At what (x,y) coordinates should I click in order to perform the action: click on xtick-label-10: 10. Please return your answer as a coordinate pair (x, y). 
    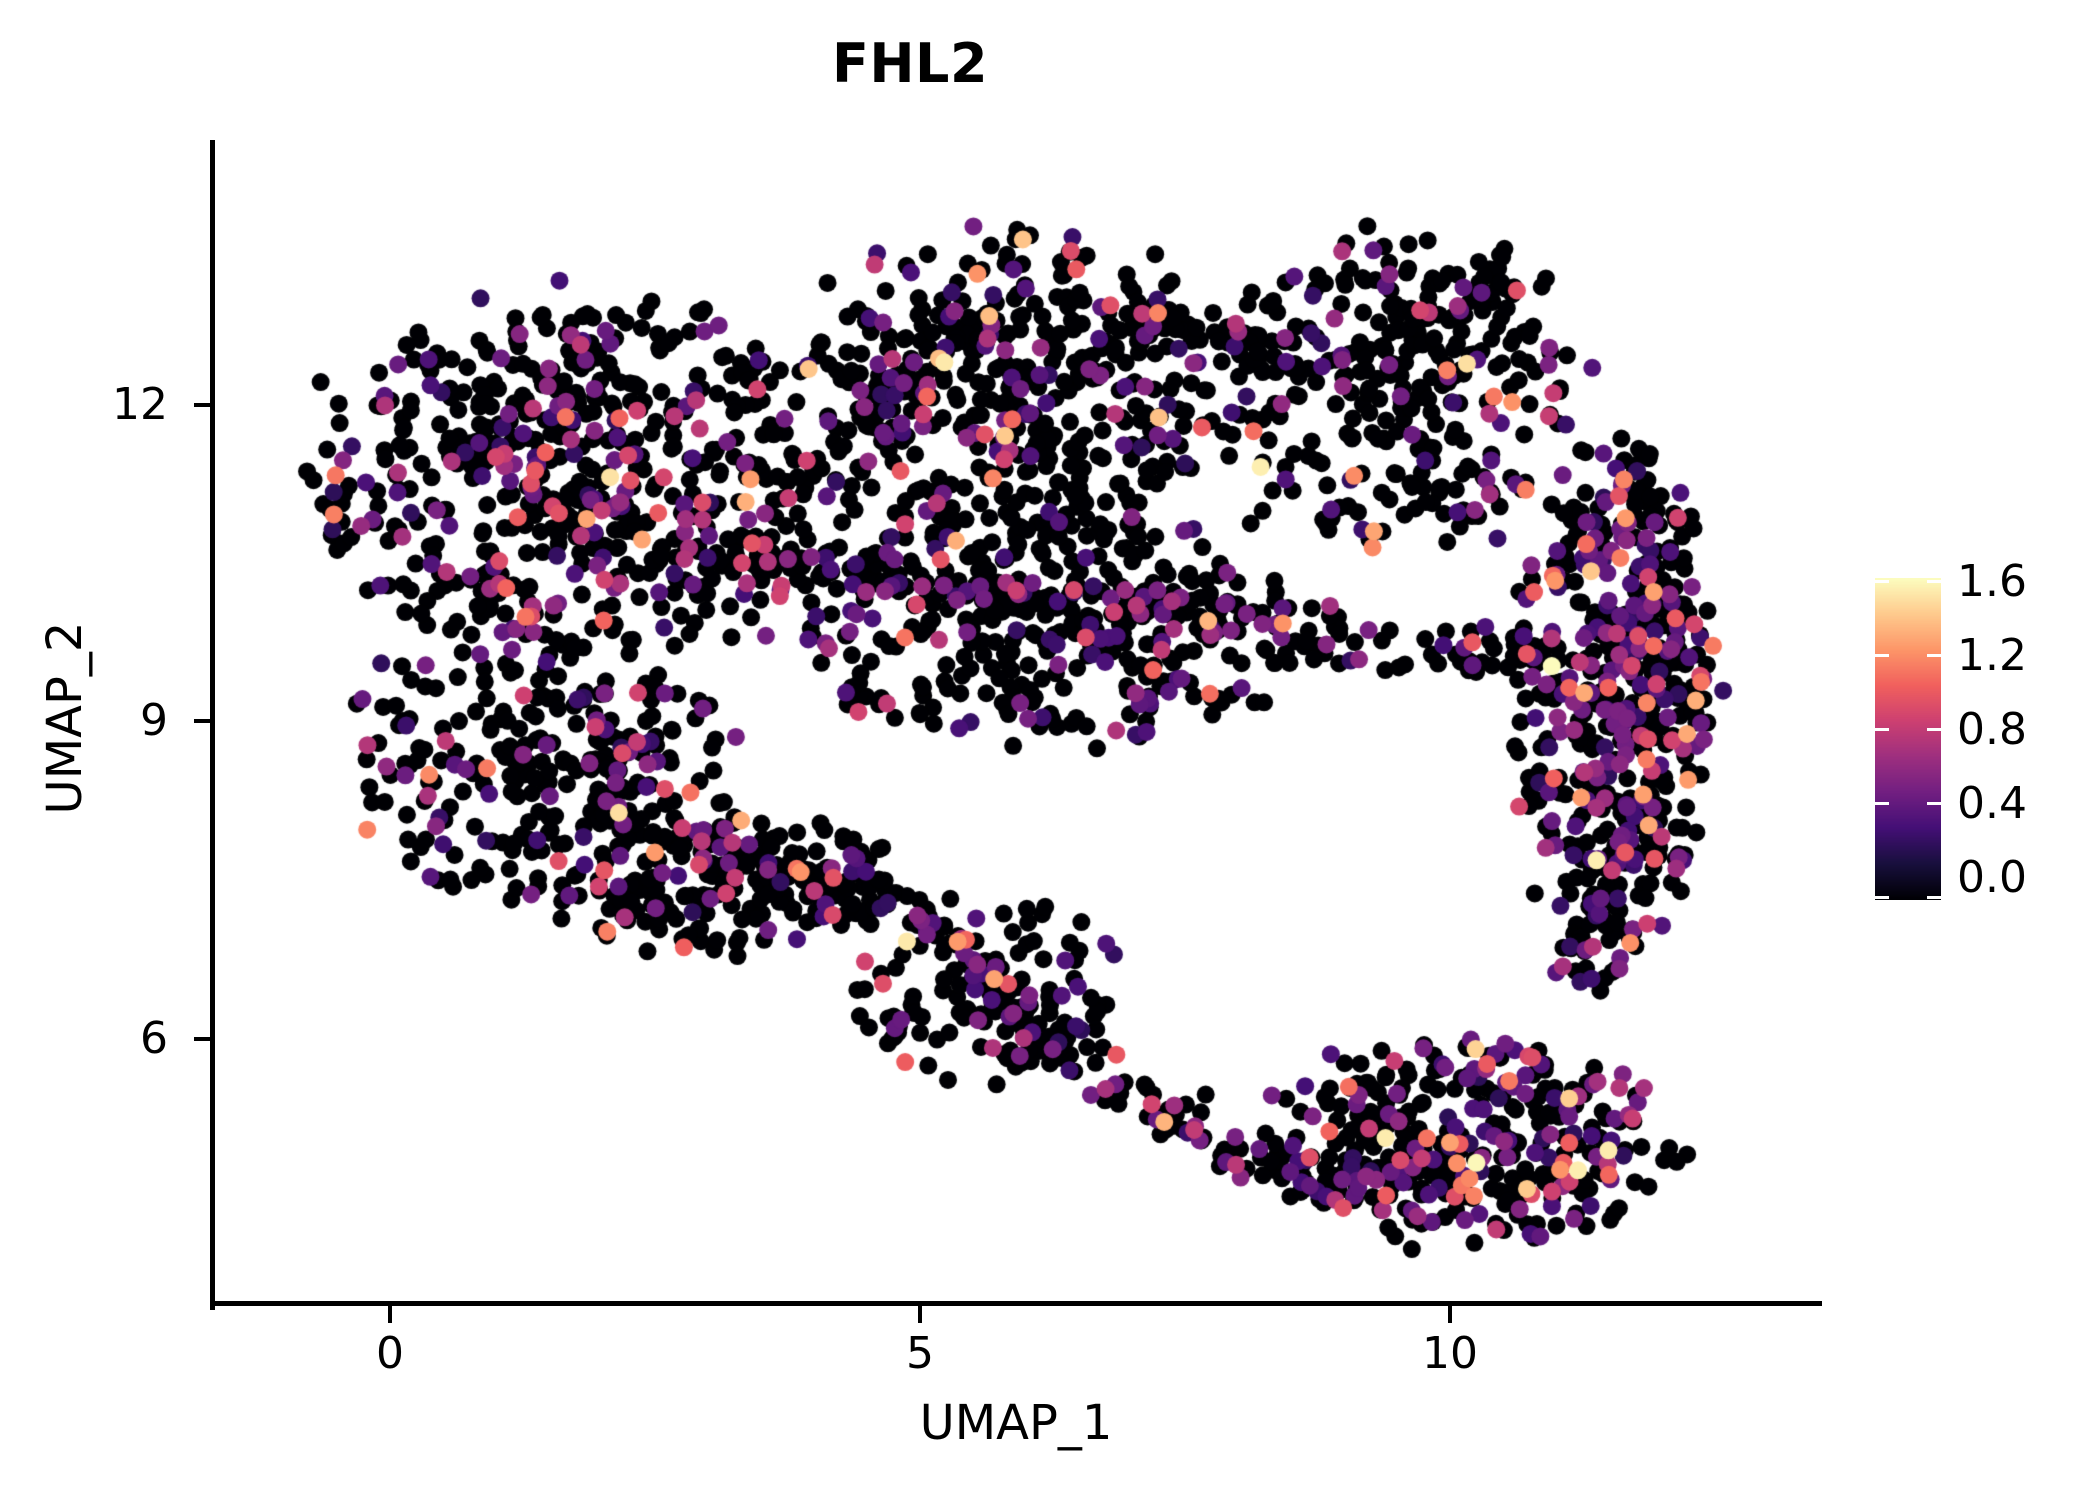
    Looking at the image, I should click on (1450, 1353).